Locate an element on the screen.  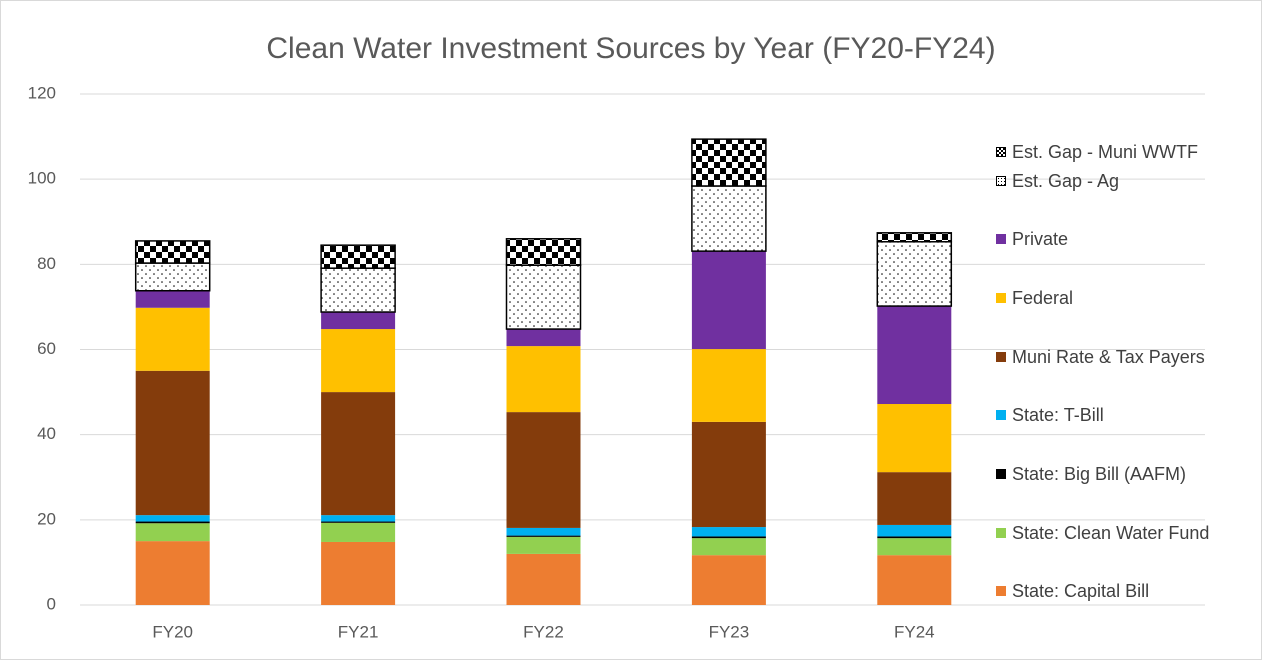
legend-item: State: Capital Bill is located at coordinates (1121, 591).